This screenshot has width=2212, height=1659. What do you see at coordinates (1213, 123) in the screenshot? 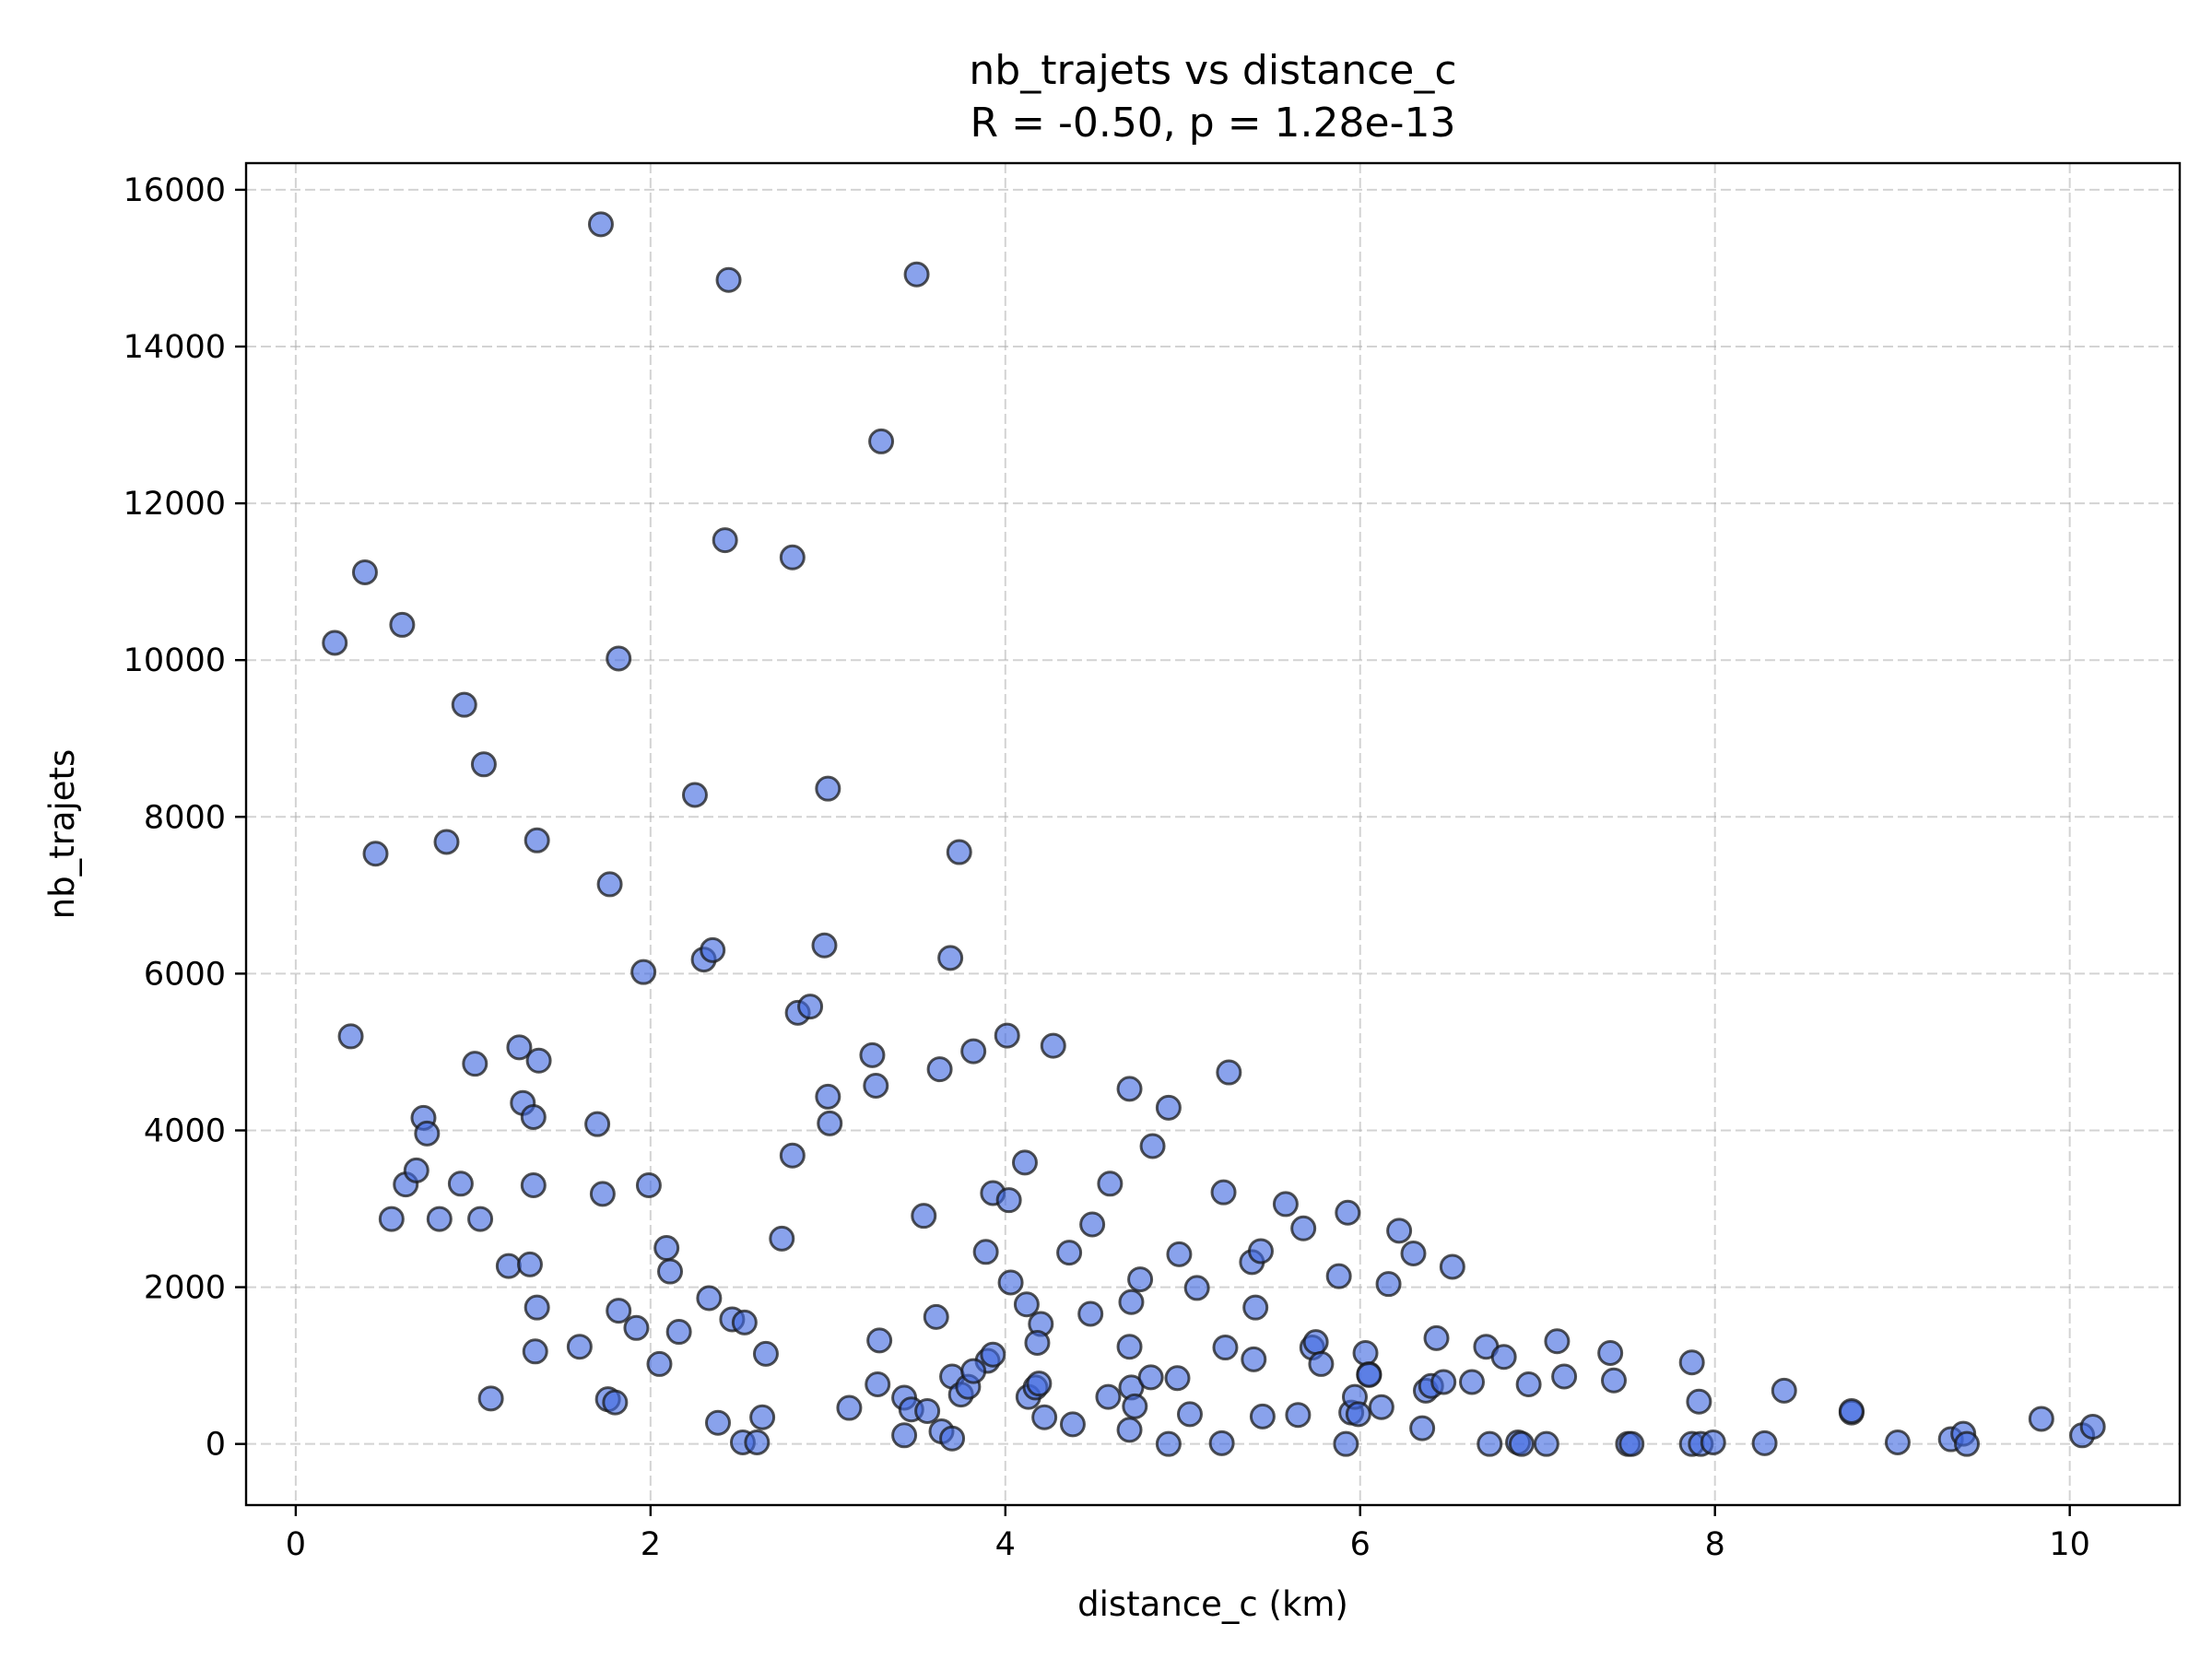
I see `chart-subtitle: R = -0.50, p = 1.28e-13` at bounding box center [1213, 123].